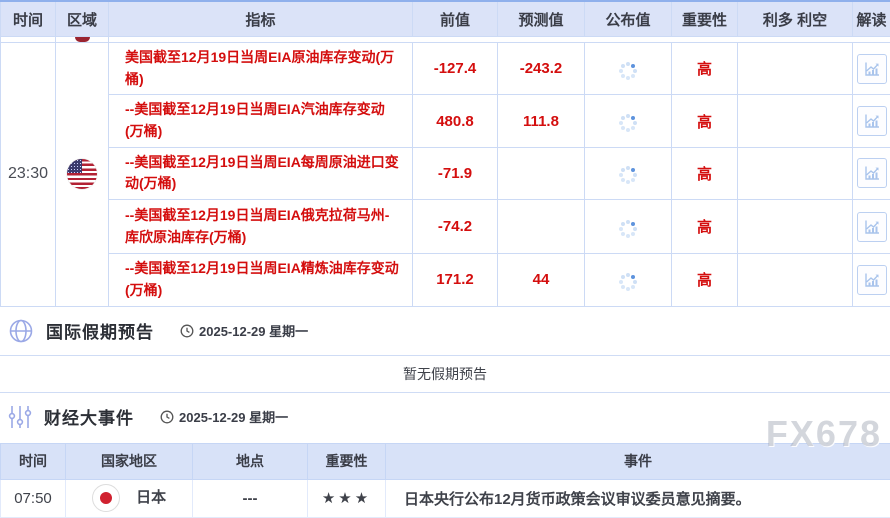 This screenshot has height=518, width=890. What do you see at coordinates (455, 121) in the screenshot?
I see `previous-value: 480.8` at bounding box center [455, 121].